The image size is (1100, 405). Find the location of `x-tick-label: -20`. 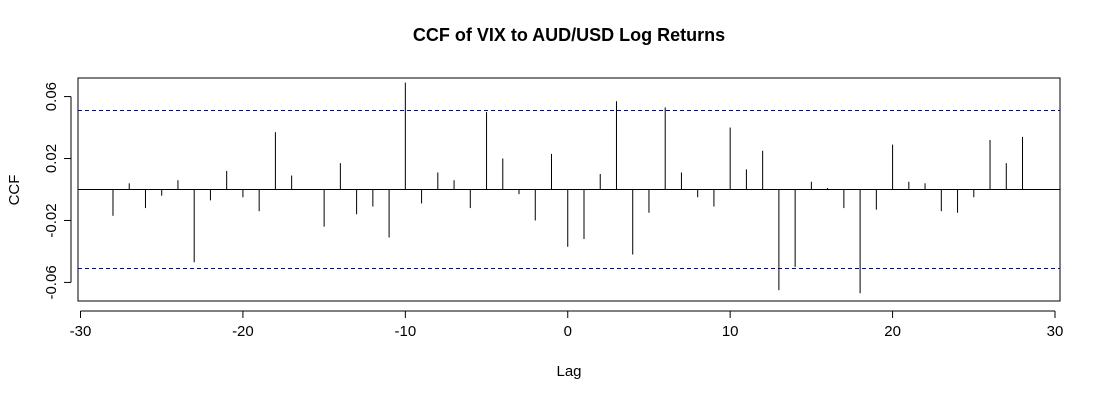

x-tick-label: -20 is located at coordinates (243, 331).